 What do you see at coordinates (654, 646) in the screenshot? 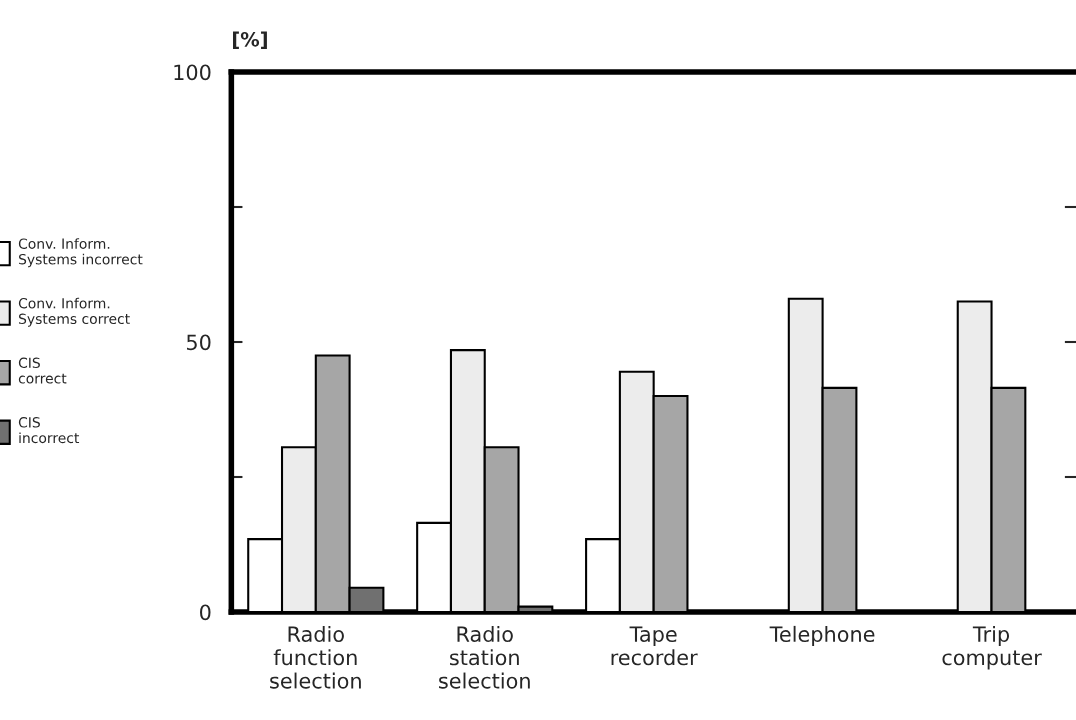
I see `x-tick-label: Tape recorder` at bounding box center [654, 646].